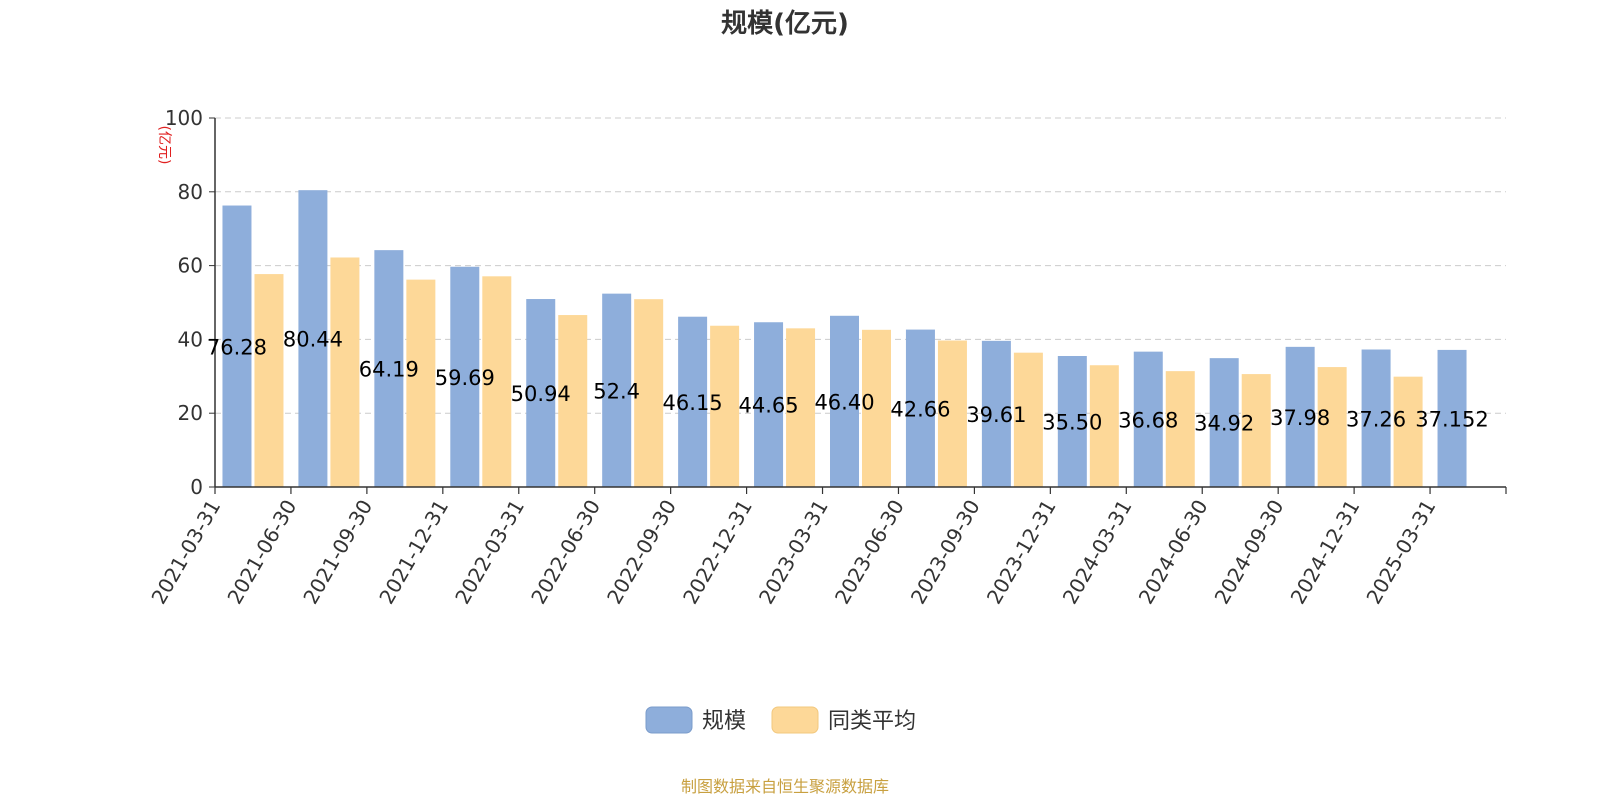  I want to click on data-label: 46.15, so click(693, 403).